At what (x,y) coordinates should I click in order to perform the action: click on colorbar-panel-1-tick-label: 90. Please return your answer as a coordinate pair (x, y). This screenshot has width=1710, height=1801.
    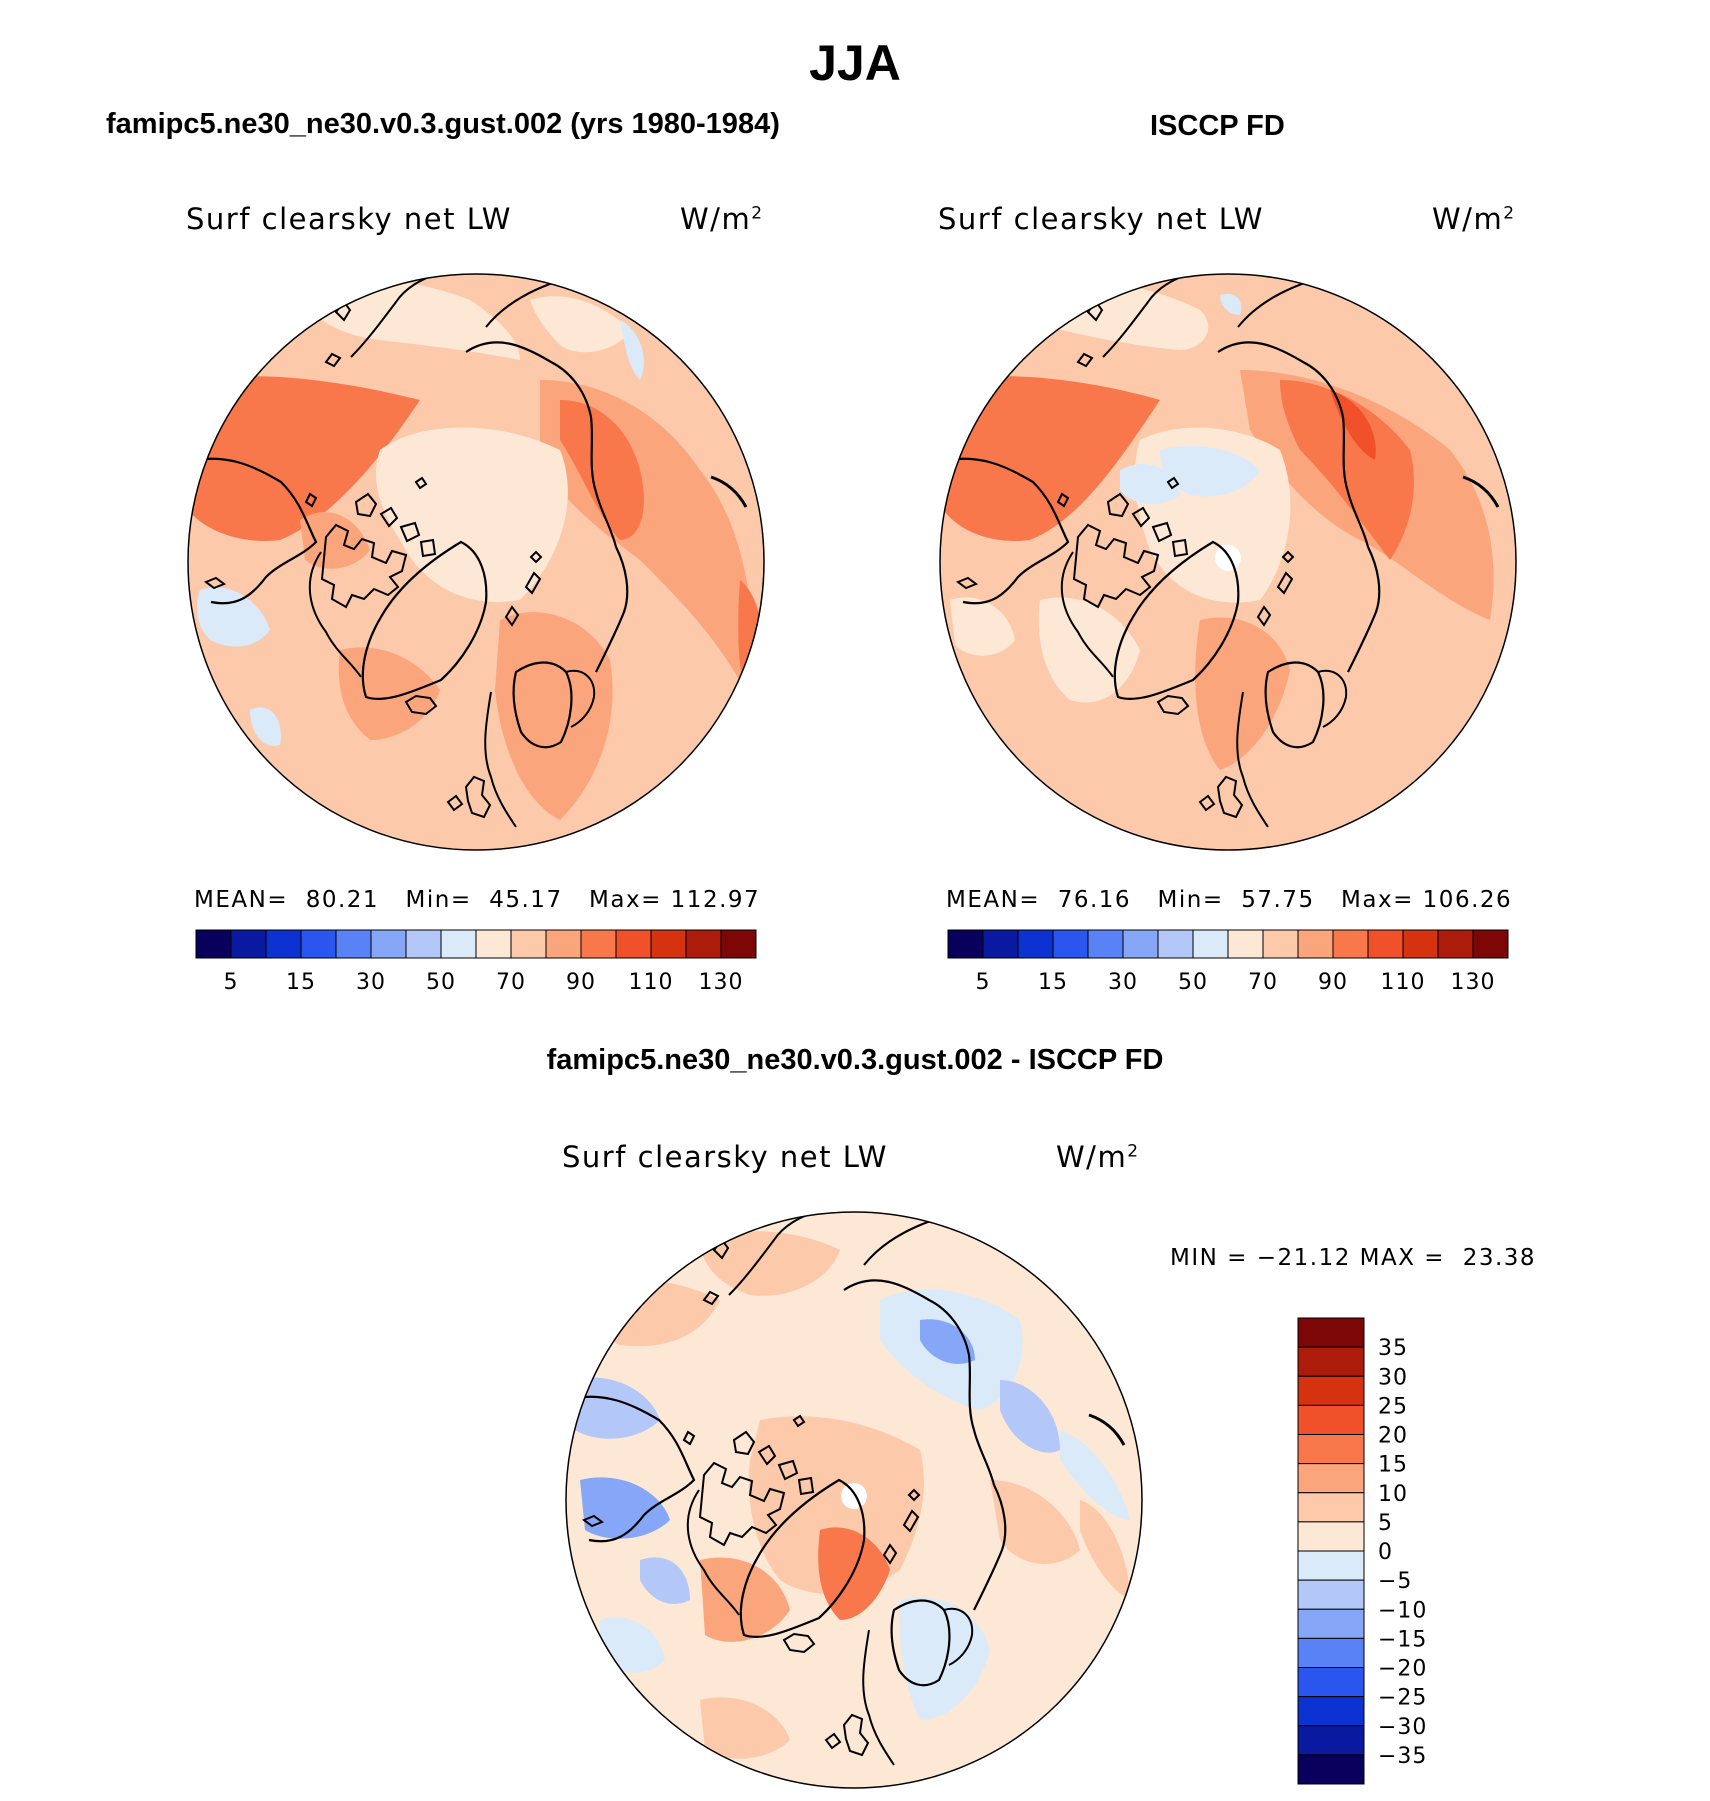
    Looking at the image, I should click on (581, 982).